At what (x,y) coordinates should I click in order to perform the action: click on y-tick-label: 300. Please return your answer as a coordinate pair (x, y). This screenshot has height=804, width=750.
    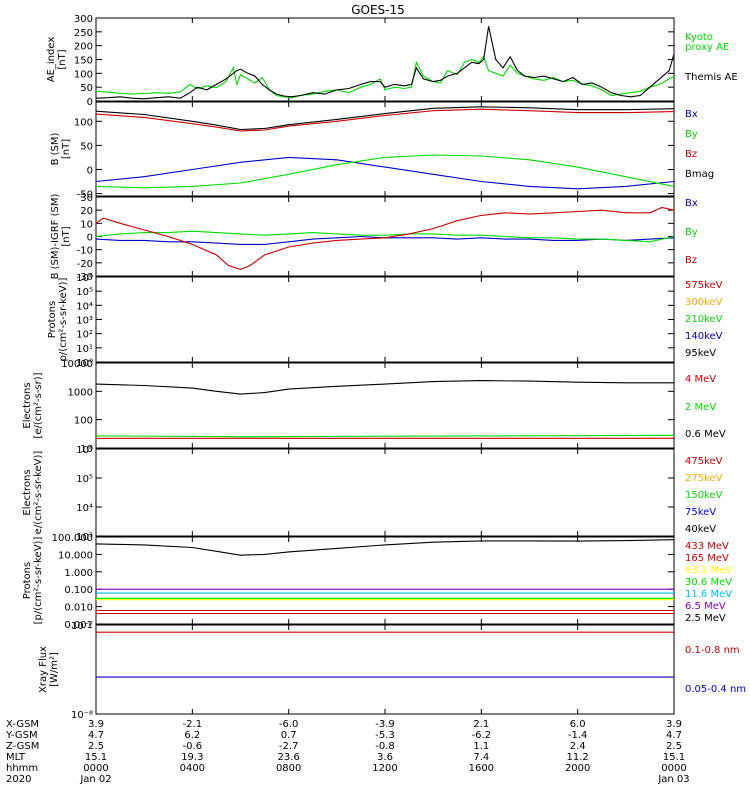
    Looking at the image, I should click on (83, 19).